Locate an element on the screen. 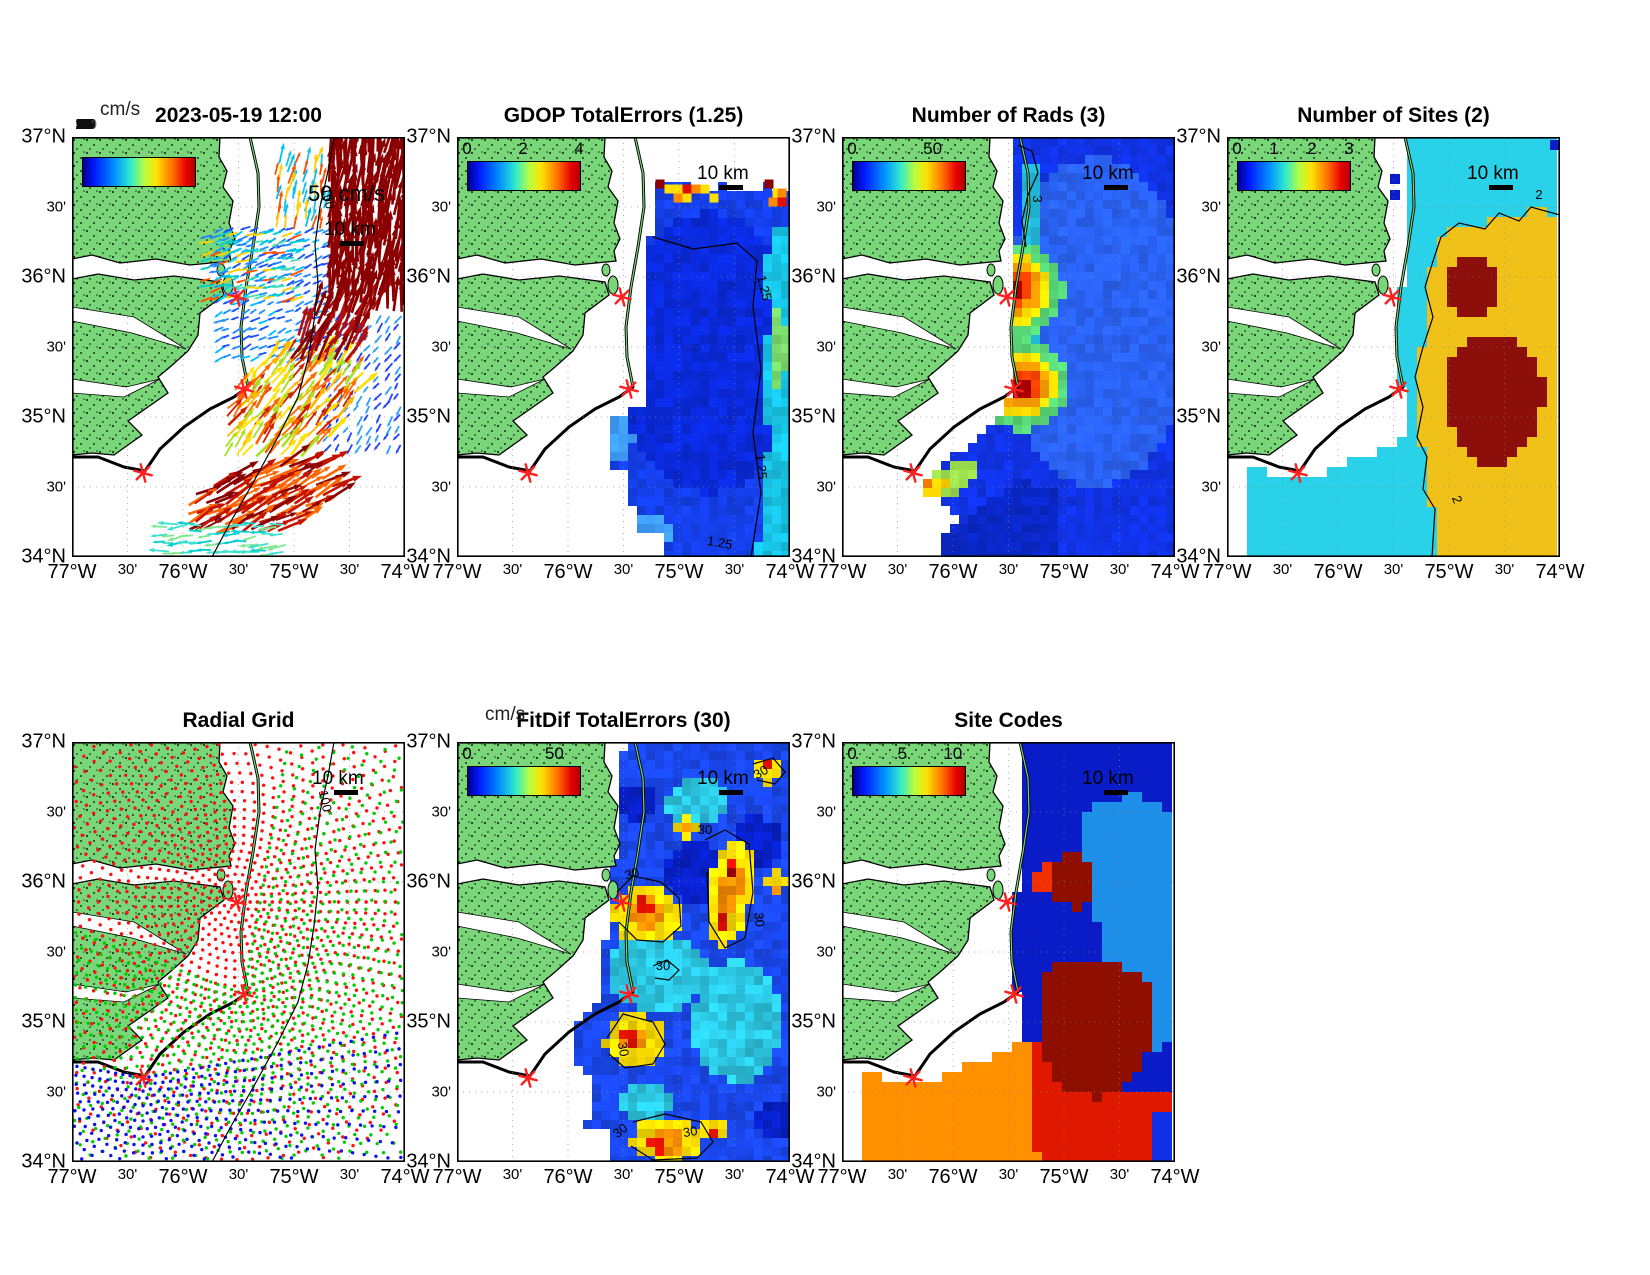  contour-lines: 1.25 1.25 1.25 is located at coordinates (713, 396).